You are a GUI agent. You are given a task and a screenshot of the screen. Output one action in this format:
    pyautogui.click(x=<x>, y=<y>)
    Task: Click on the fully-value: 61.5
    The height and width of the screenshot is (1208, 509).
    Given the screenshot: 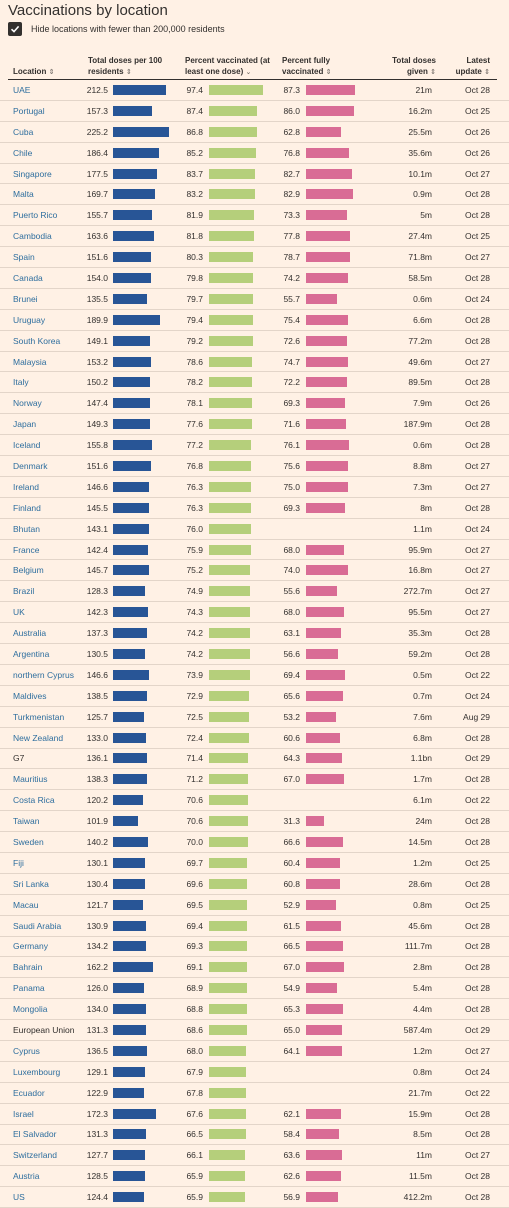 What is the action you would take?
    pyautogui.click(x=291, y=925)
    